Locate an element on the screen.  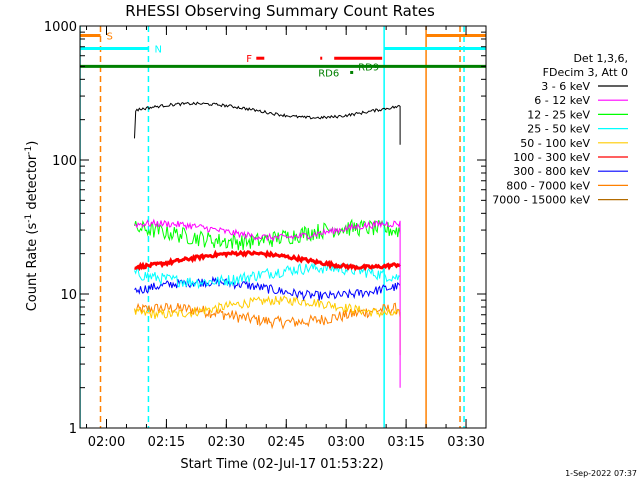
legend-label-0: 3 - 6 keV is located at coordinates (565, 86).